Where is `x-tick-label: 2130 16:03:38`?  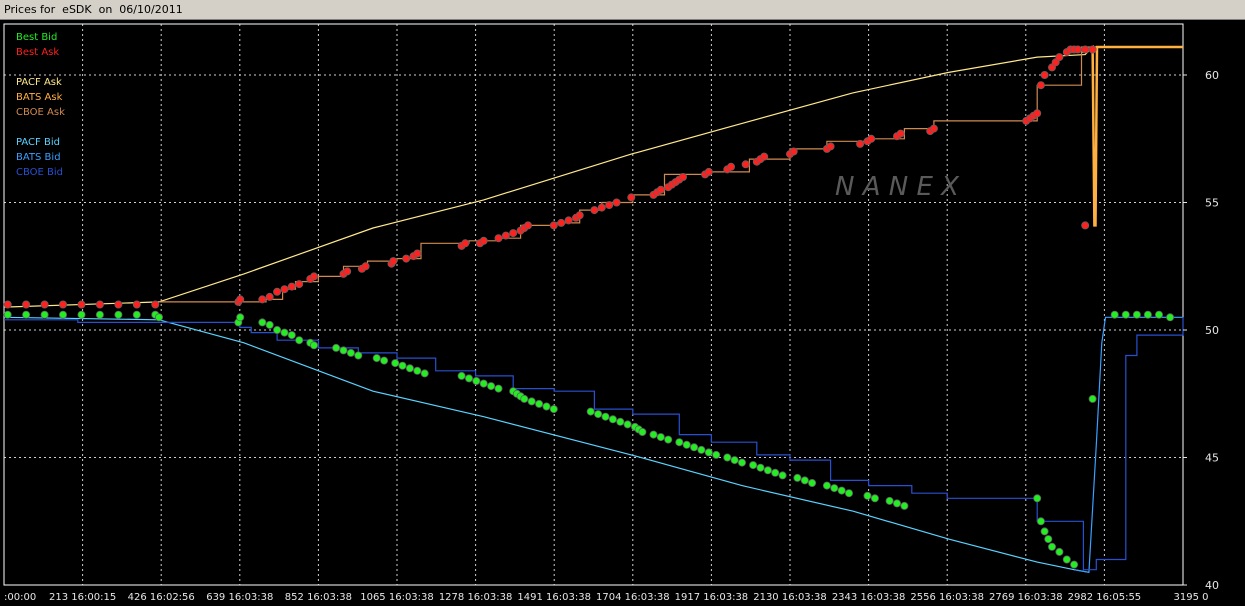 x-tick-label: 2130 16:03:38 is located at coordinates (790, 597).